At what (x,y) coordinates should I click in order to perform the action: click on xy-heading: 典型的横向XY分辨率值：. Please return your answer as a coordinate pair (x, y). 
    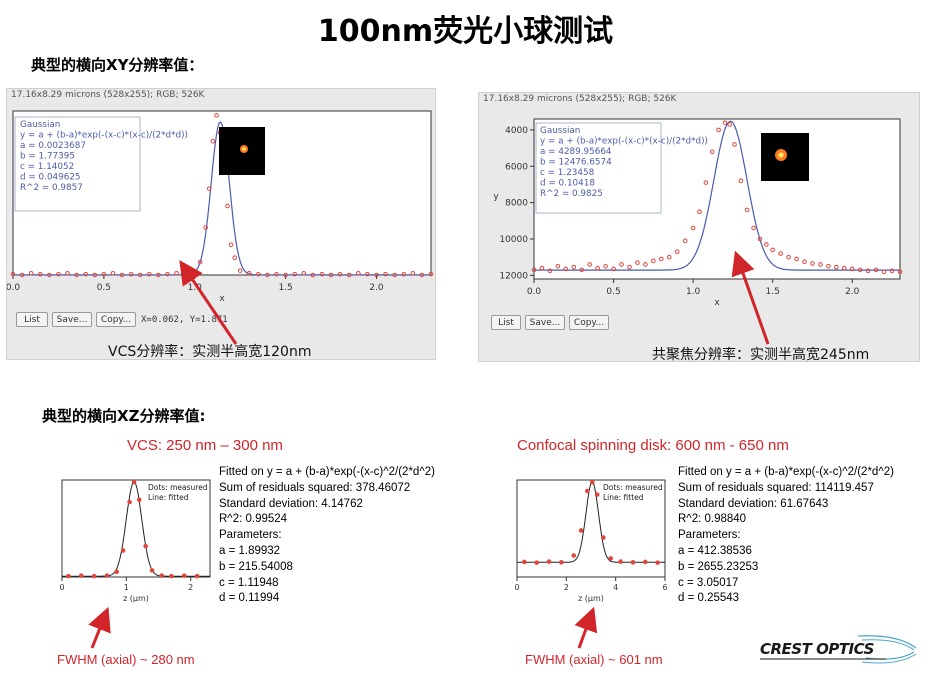
    Looking at the image, I should click on (117, 65).